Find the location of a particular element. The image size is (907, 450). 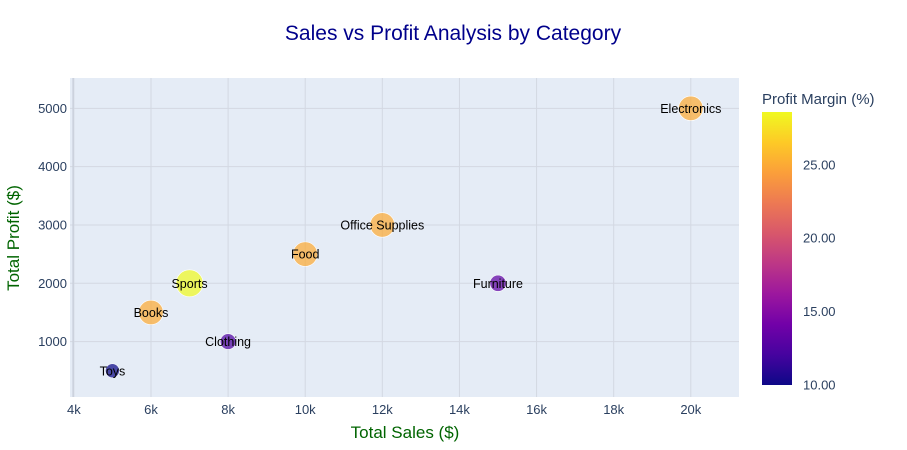

data-label: Books is located at coordinates (151, 313).